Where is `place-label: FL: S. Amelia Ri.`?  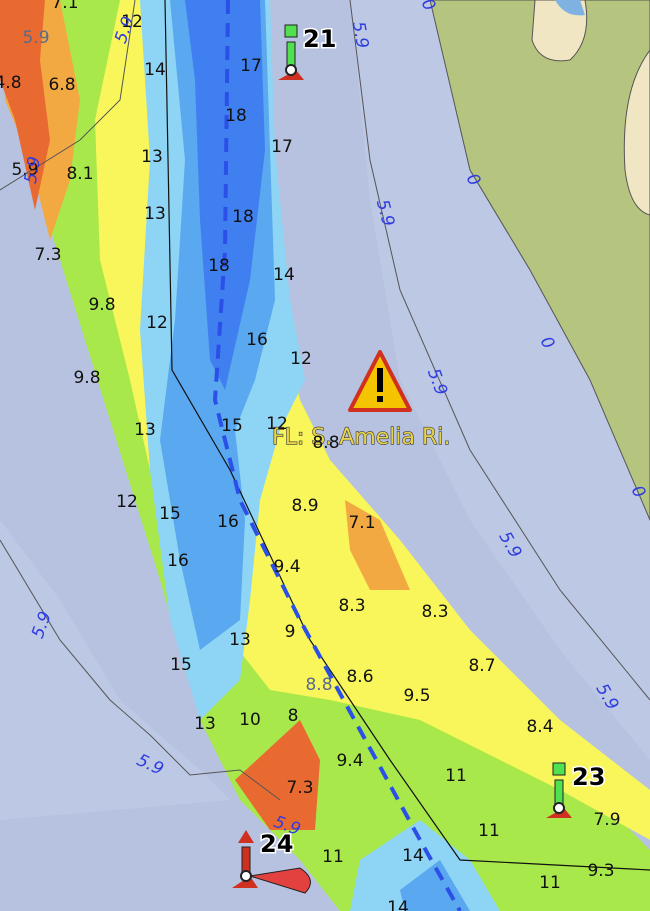 place-label: FL: S. Amelia Ri. is located at coordinates (361, 437).